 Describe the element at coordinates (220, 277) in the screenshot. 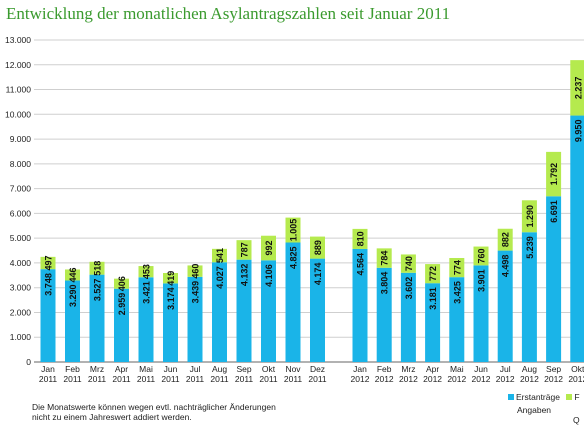

I see `data-label-erstantraege: 4.027` at that location.